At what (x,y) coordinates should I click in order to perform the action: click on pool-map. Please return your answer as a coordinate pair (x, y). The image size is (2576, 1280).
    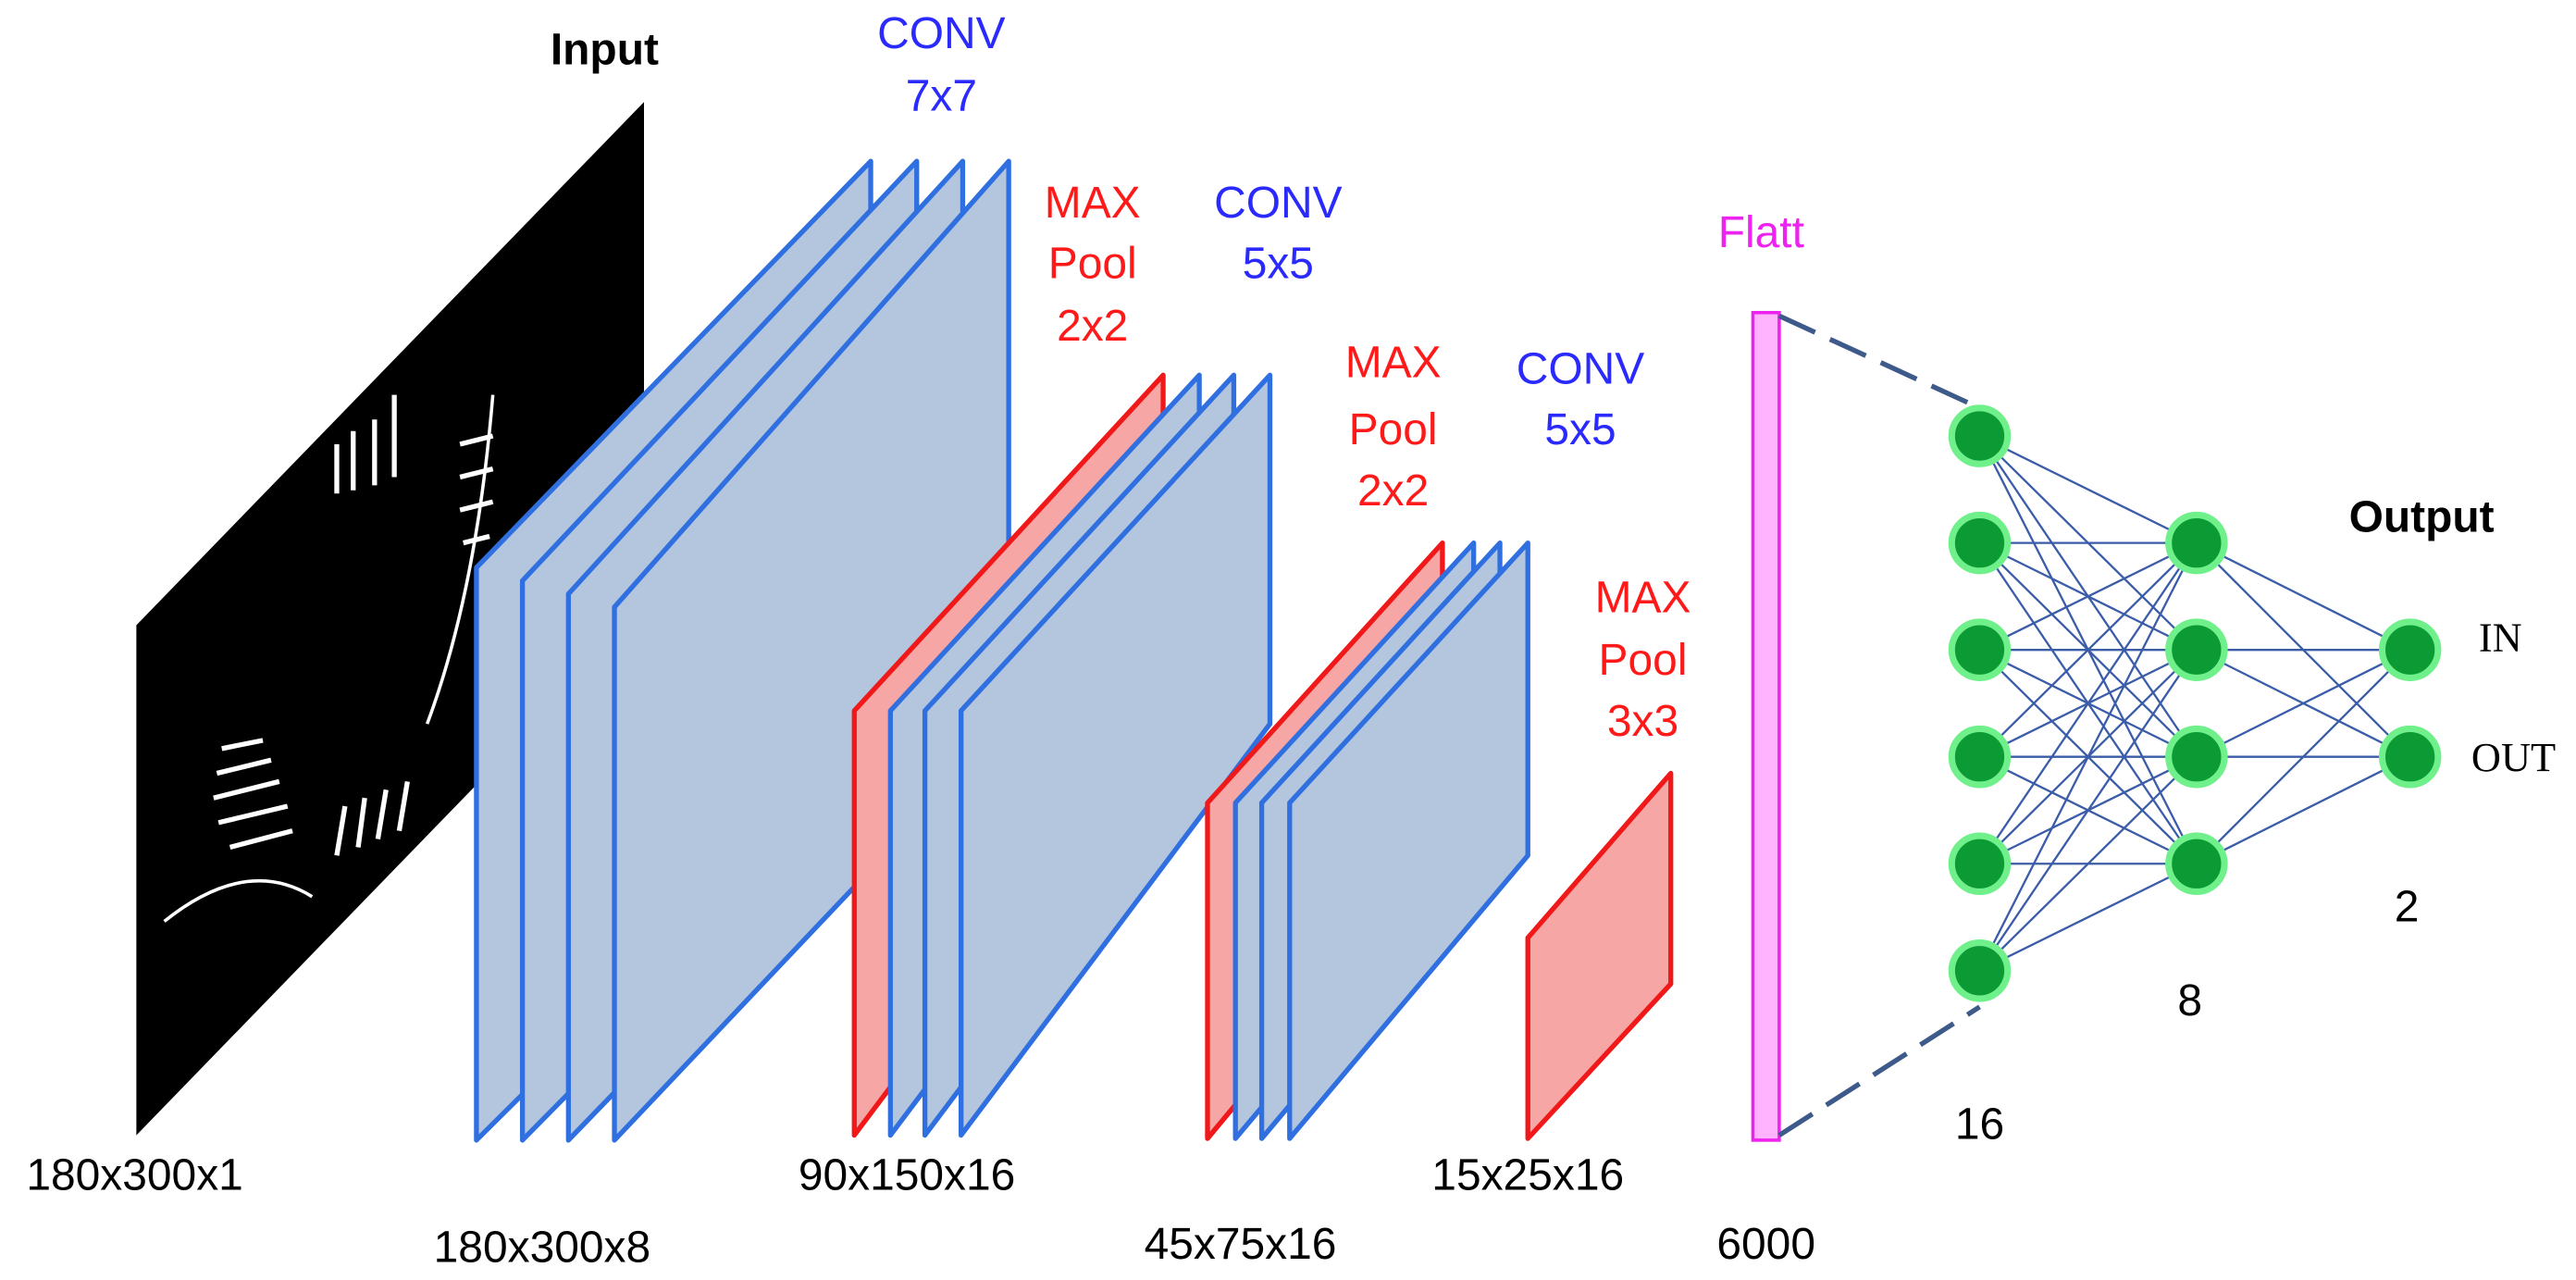
    Looking at the image, I should click on (1599, 956).